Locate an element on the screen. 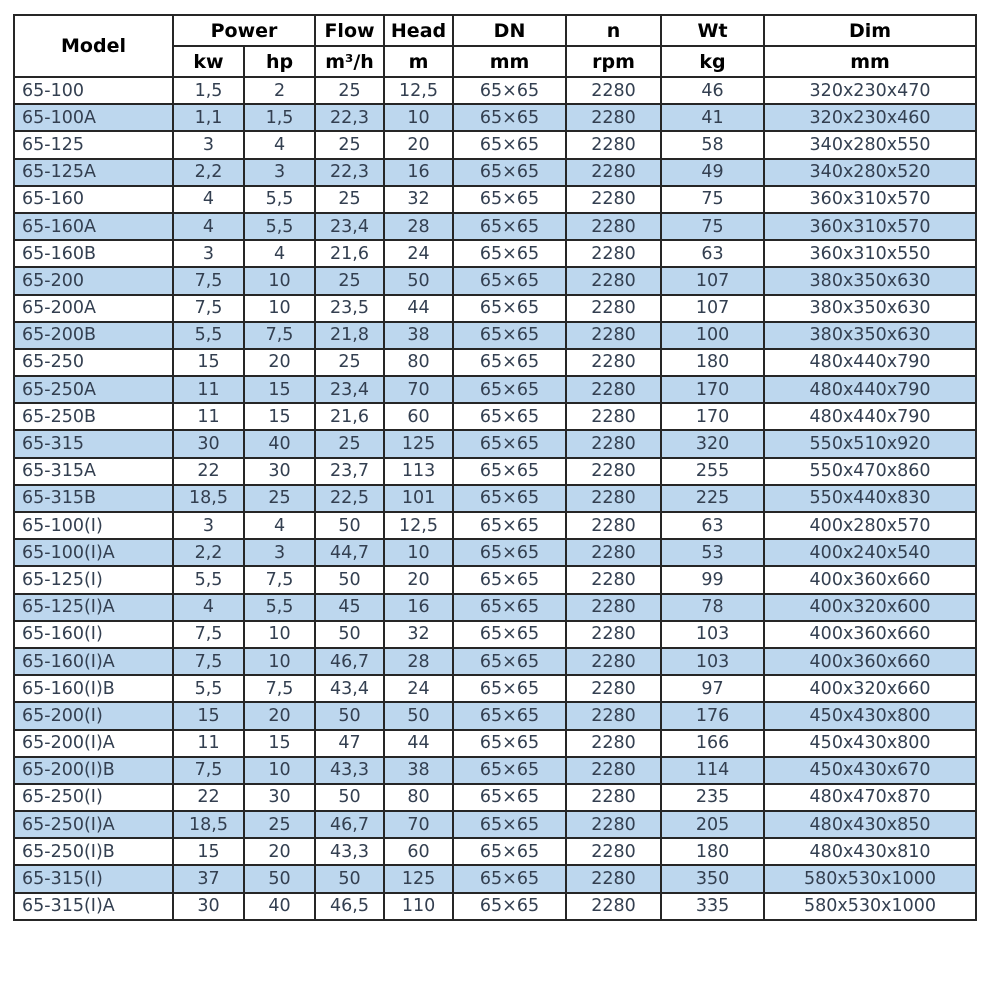 The height and width of the screenshot is (1000, 986). table-row: 65-315 30 40 25 125 65×65 2280 320 550x510x920 is located at coordinates (495, 444).